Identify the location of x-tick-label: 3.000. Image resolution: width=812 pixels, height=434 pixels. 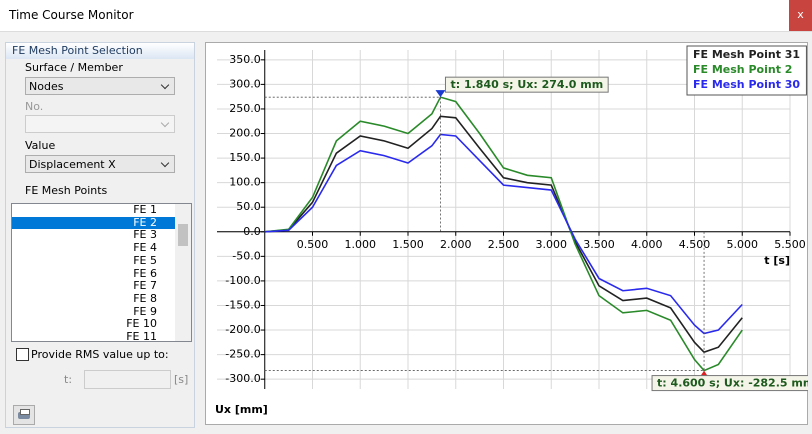
(552, 244).